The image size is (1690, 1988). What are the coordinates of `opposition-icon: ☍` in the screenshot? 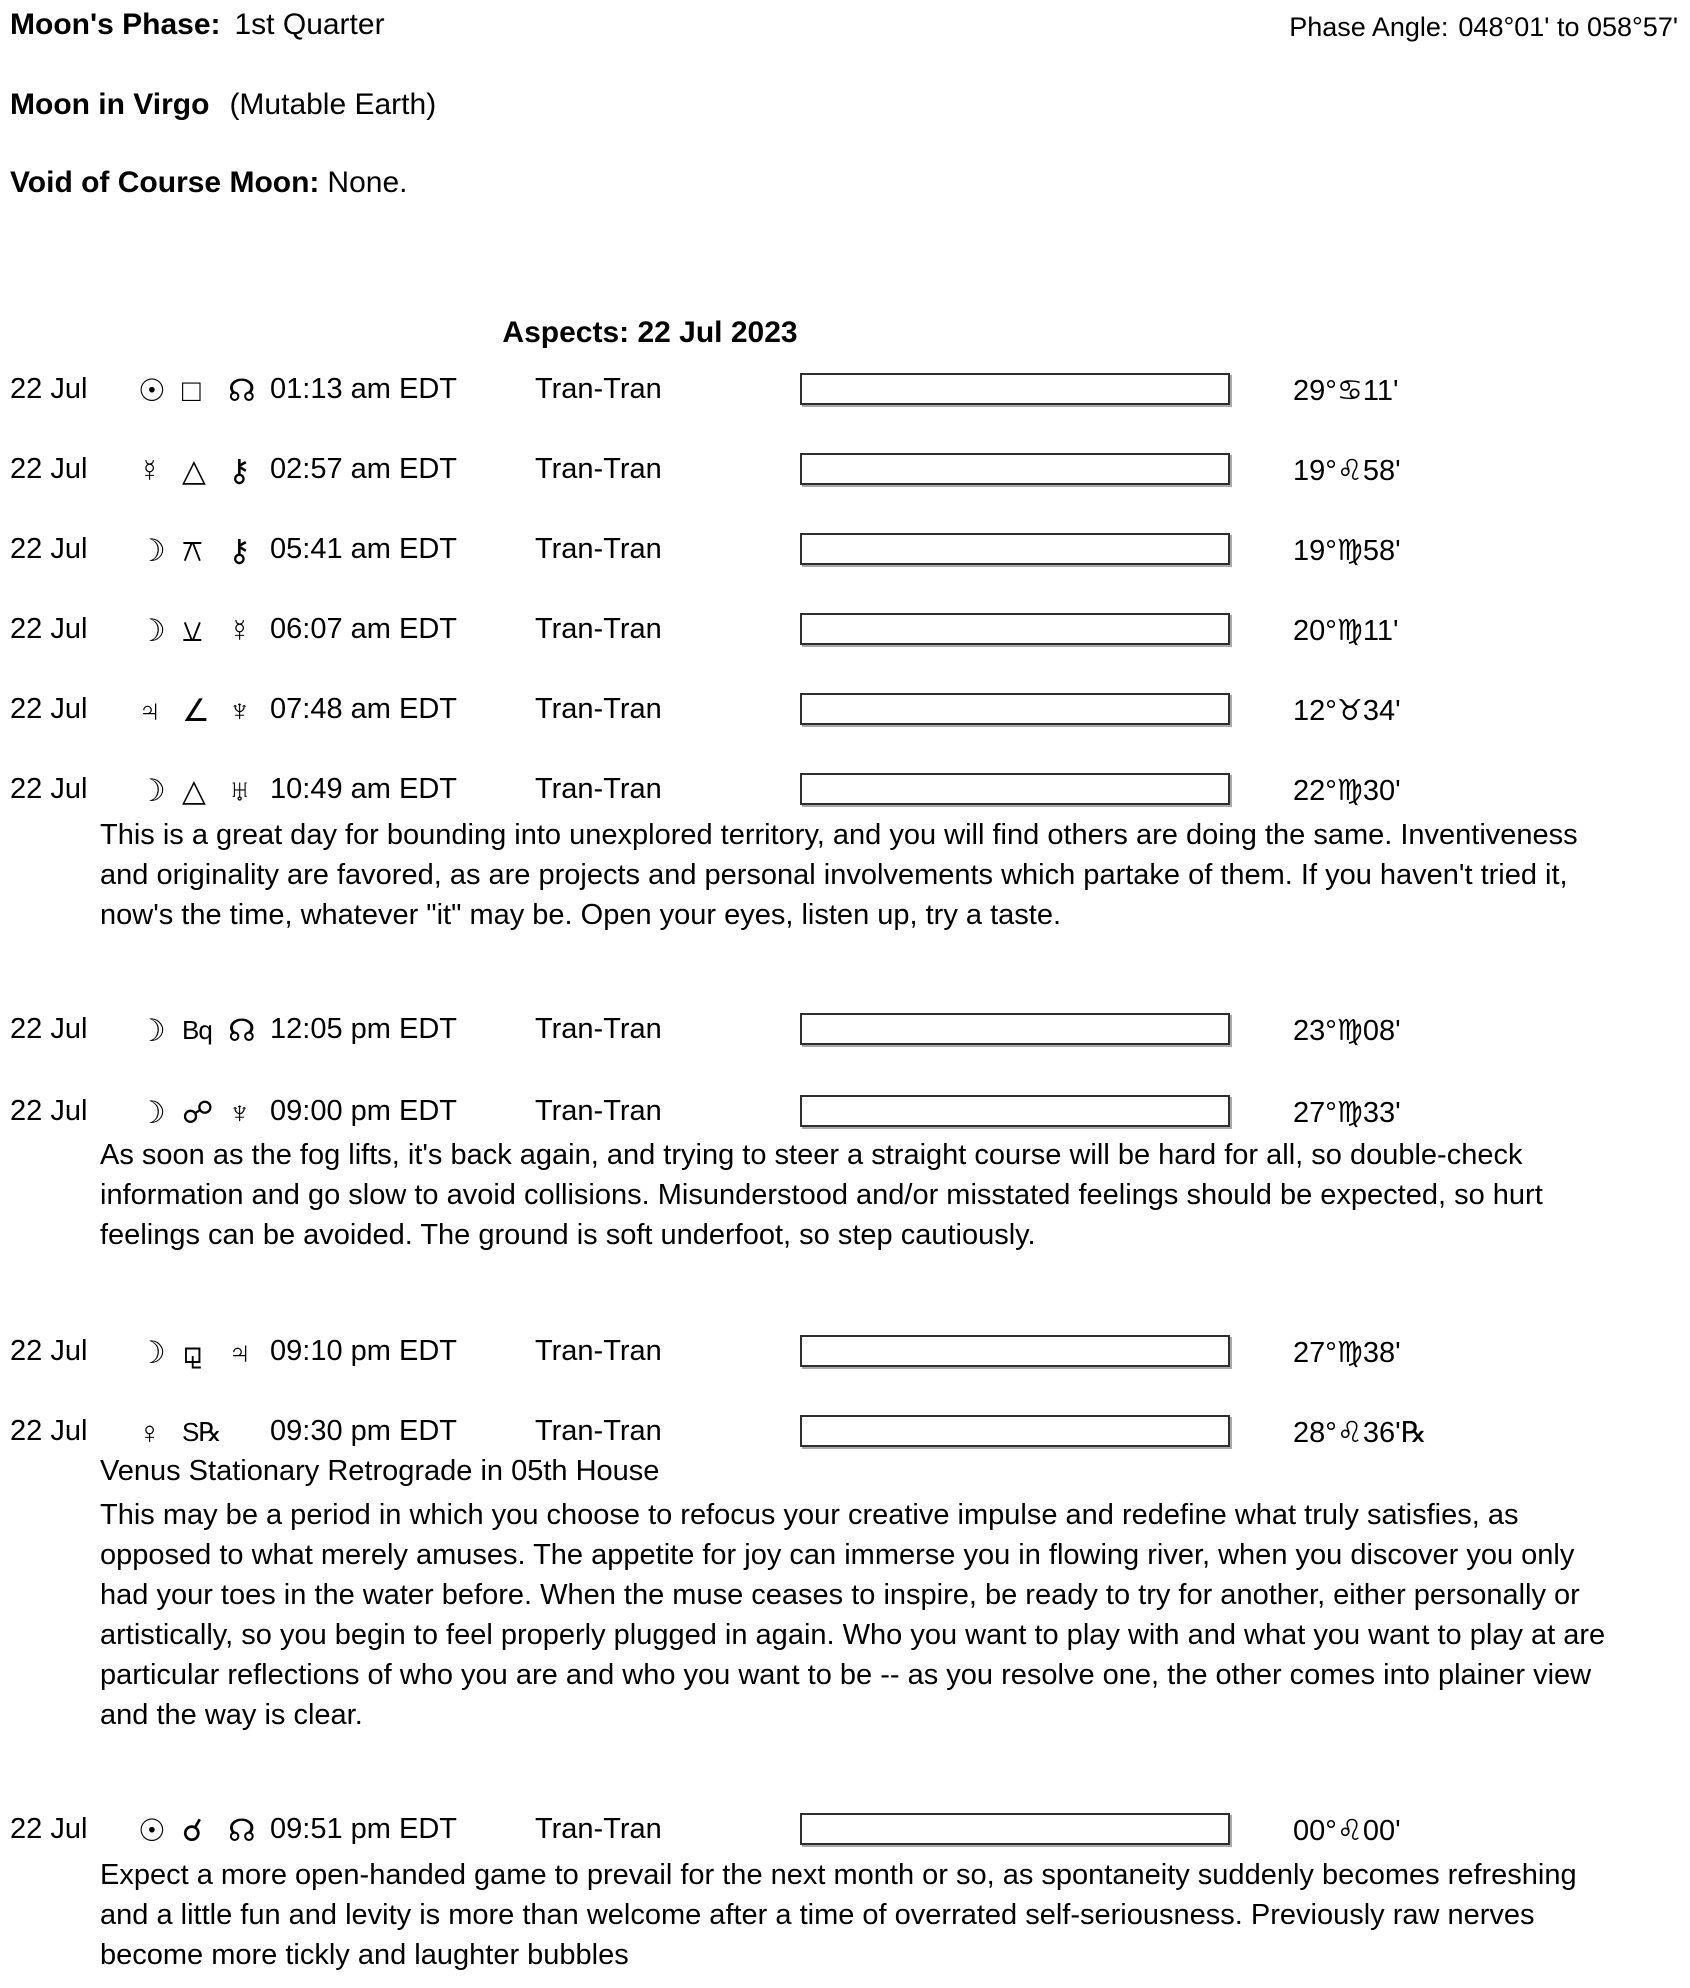 It's located at (198, 1112).